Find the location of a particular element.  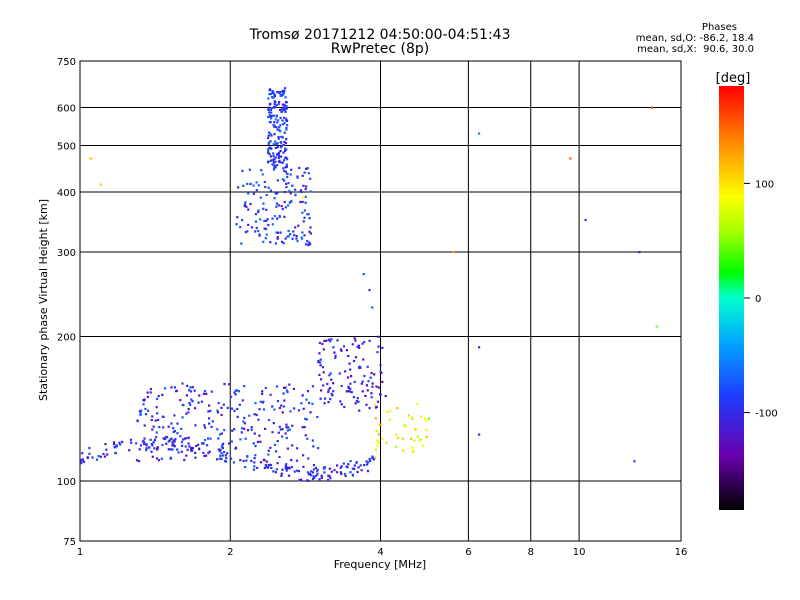

y-axis-label: Stationary phase Virtual Height [km] is located at coordinates (43, 300).